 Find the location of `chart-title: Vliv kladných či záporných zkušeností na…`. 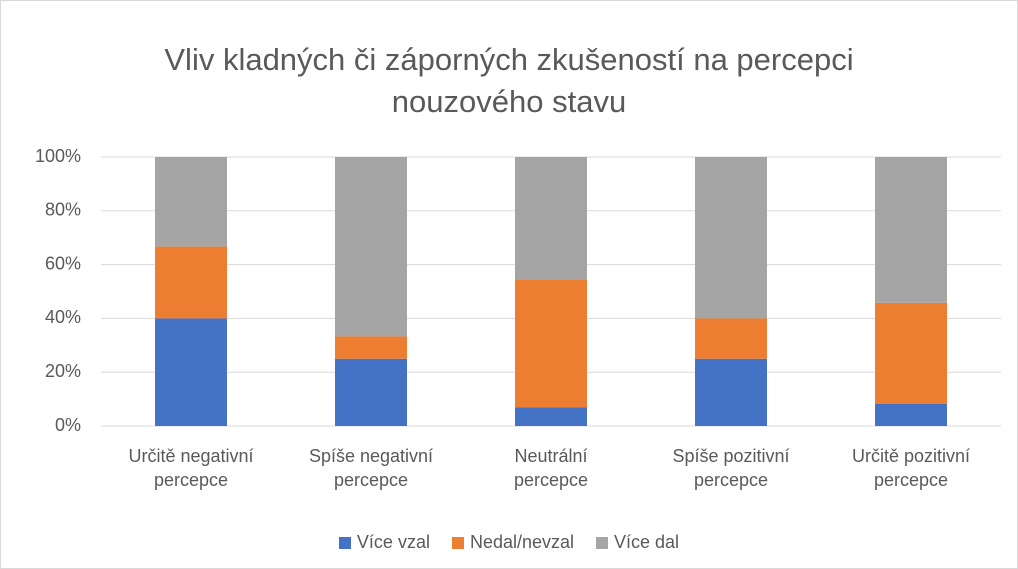

chart-title: Vliv kladných či záporných zkušeností na… is located at coordinates (509, 80).